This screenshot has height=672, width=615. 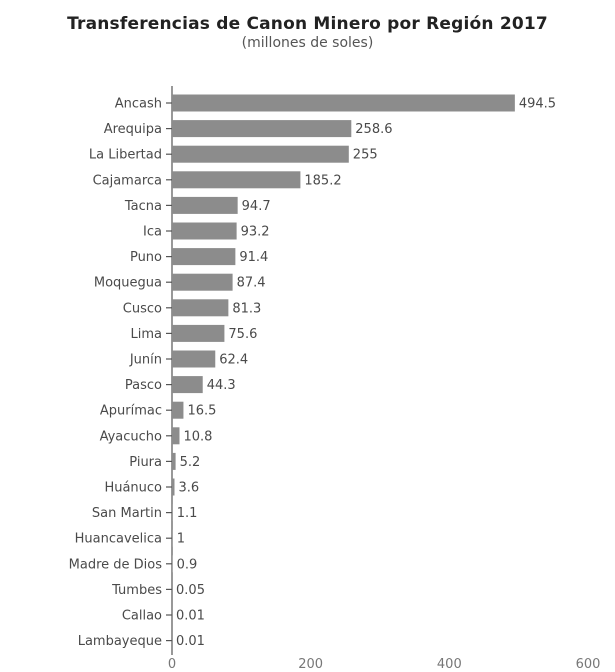 I want to click on value-label: 62.4, so click(x=233, y=360).